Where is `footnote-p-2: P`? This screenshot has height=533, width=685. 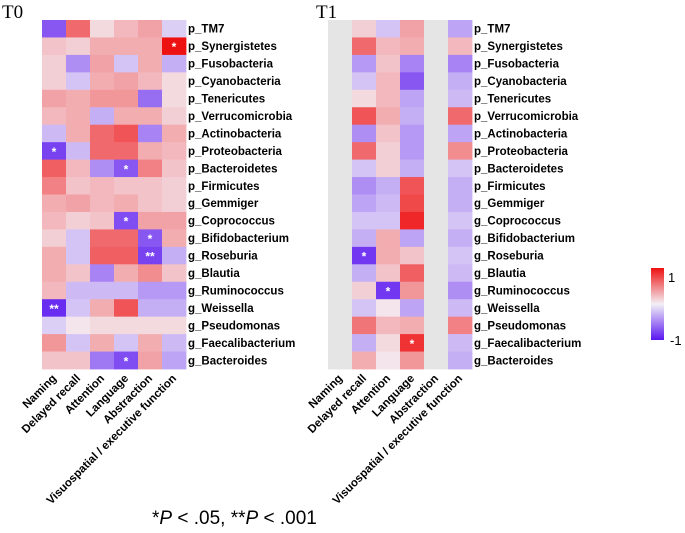 footnote-p-2: P is located at coordinates (252, 518).